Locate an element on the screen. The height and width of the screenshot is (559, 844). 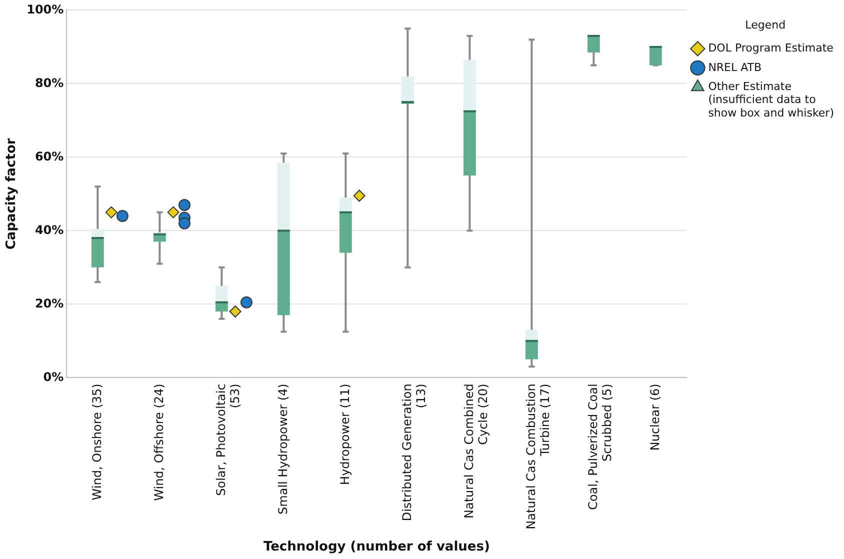
y-axis-title: Capacity factor is located at coordinates (12, 194).